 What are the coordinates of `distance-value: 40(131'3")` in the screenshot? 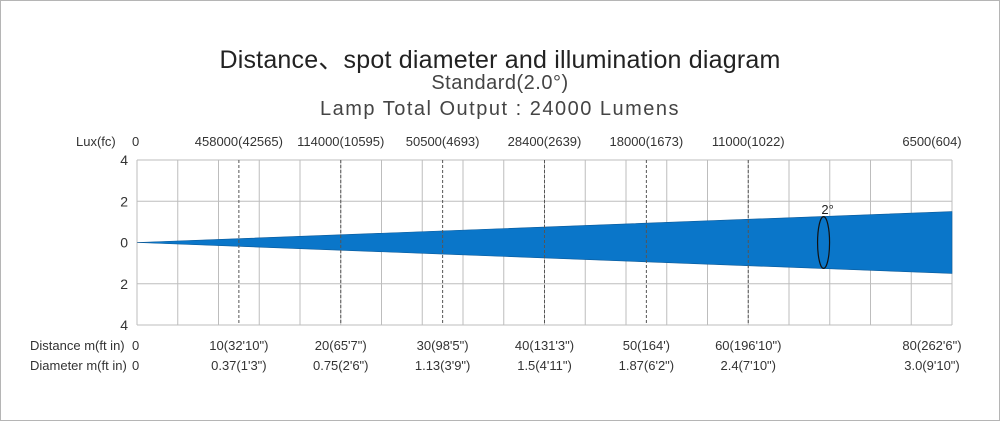 It's located at (544, 345).